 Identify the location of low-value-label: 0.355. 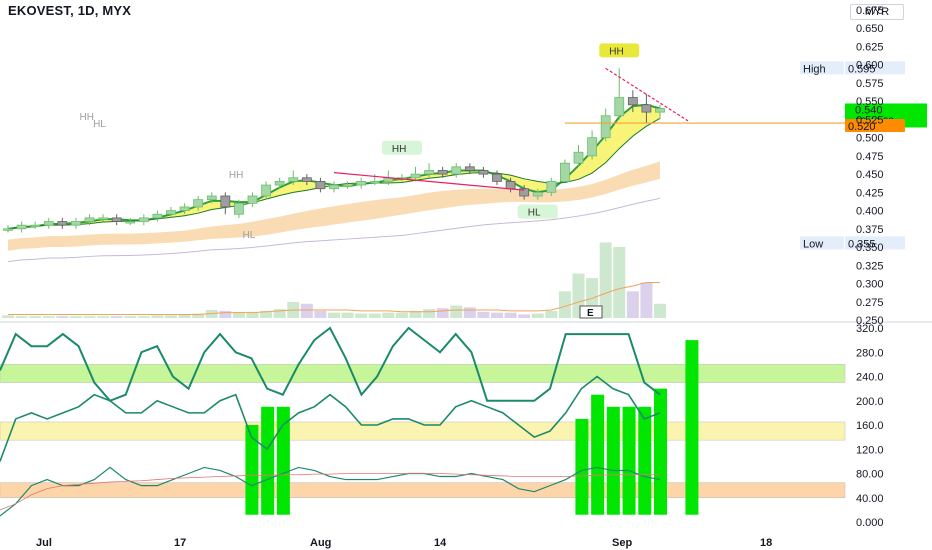
(875, 243).